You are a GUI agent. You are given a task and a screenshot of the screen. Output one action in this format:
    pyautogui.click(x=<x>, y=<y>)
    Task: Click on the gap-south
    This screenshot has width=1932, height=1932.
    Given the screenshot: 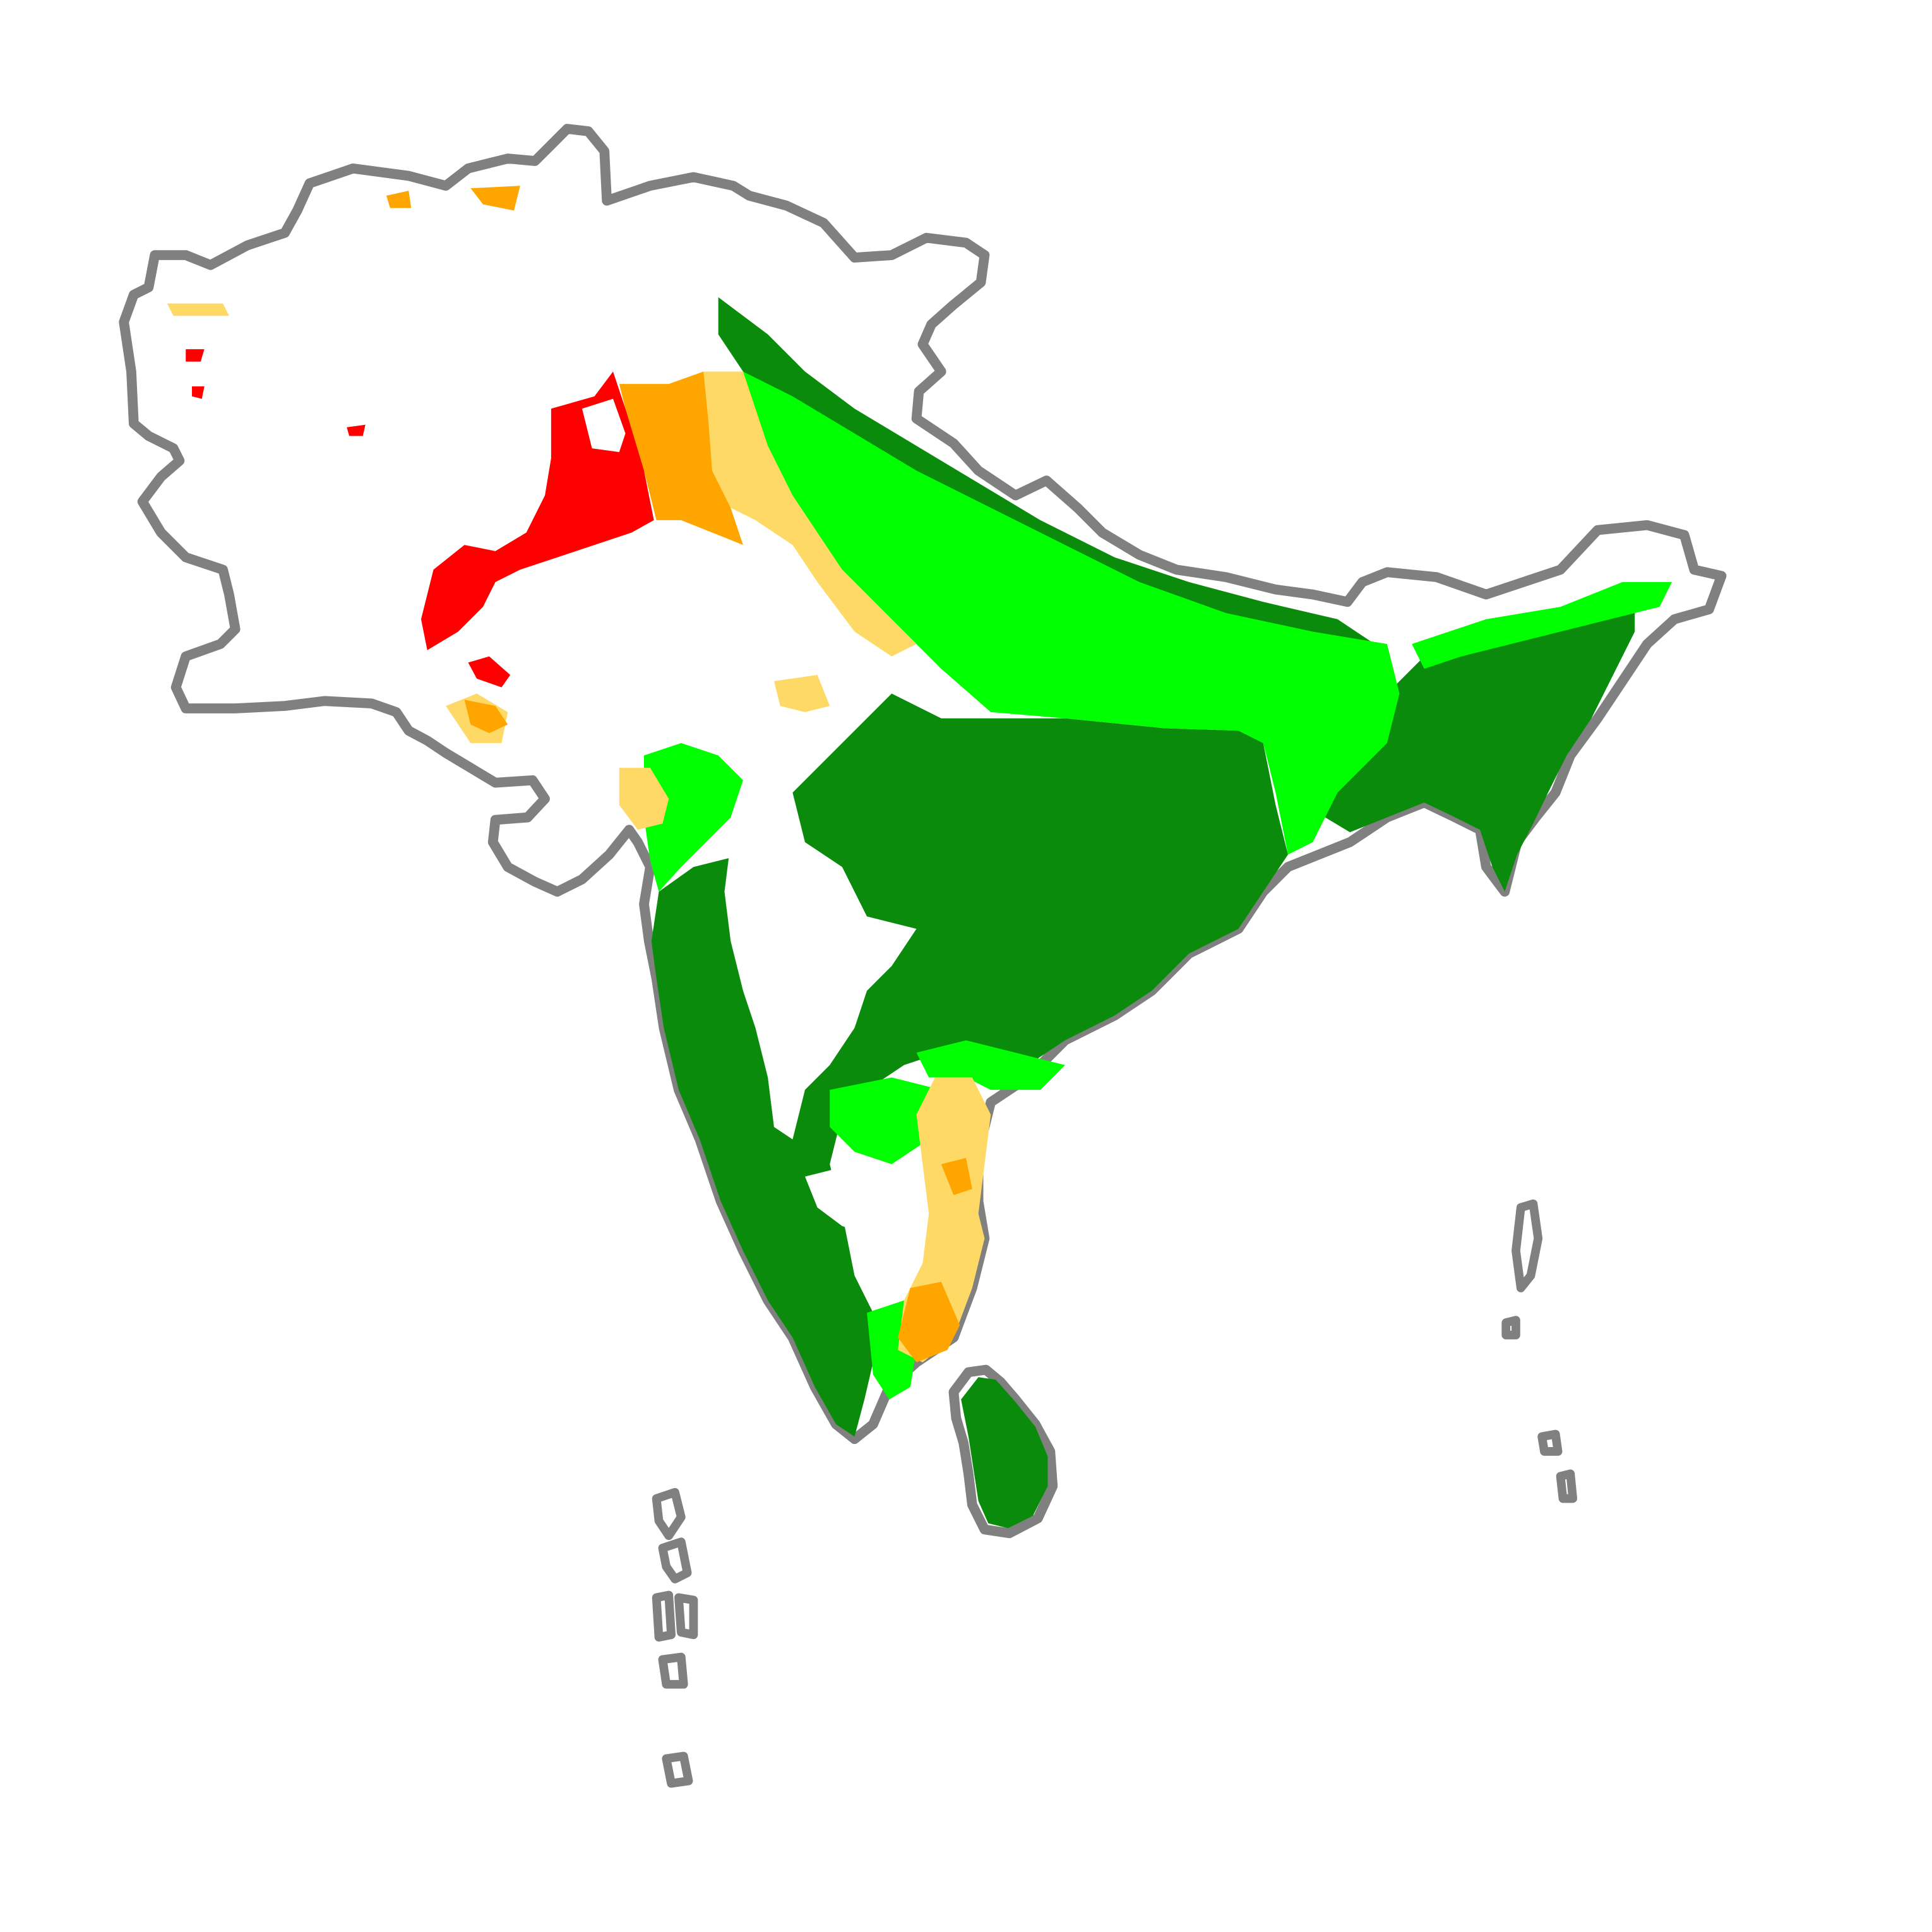 What is the action you would take?
    pyautogui.click(x=854, y=1201)
    